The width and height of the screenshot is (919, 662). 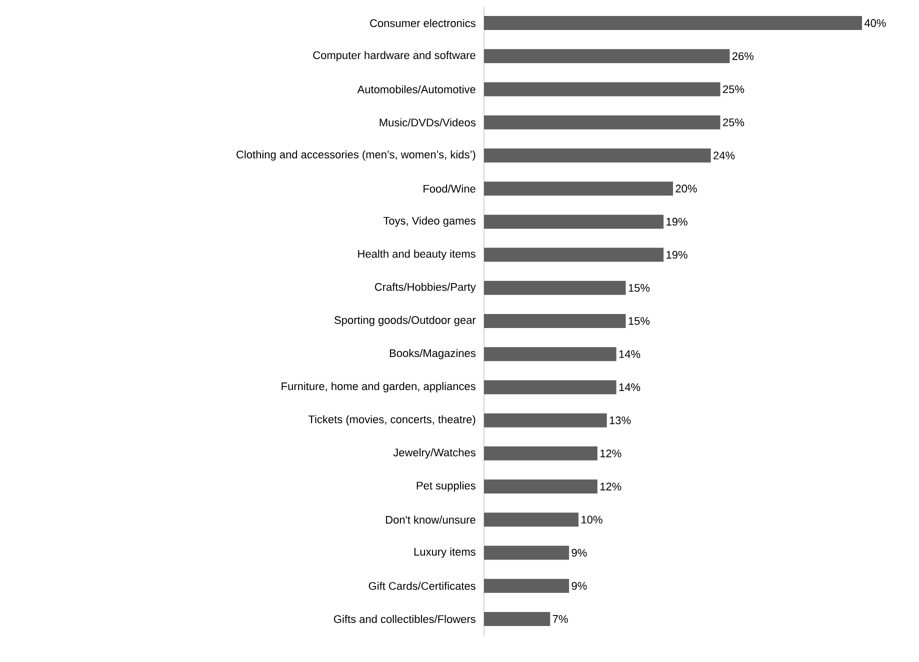 I want to click on y-tick-label: Jewelry/Watches, so click(x=434, y=453).